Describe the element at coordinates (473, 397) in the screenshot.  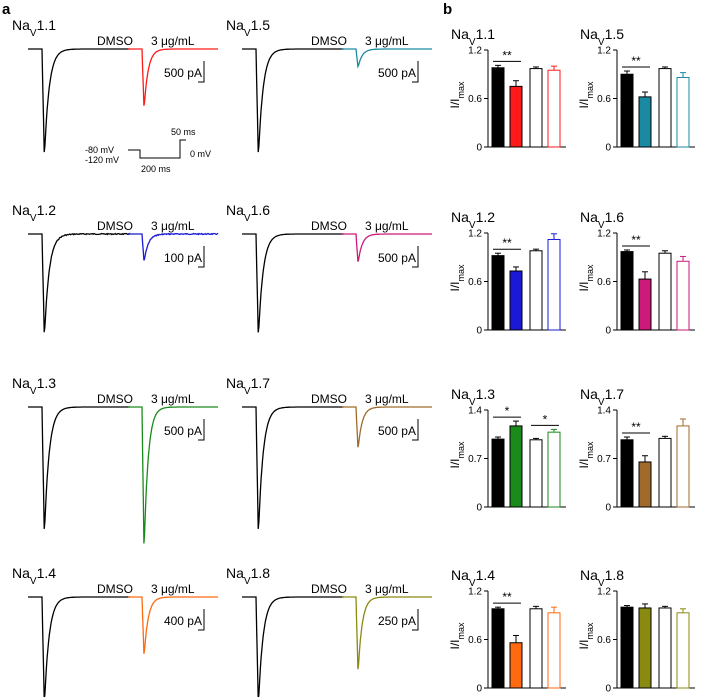
I see `chart-channel-label: NaV1.3` at that location.